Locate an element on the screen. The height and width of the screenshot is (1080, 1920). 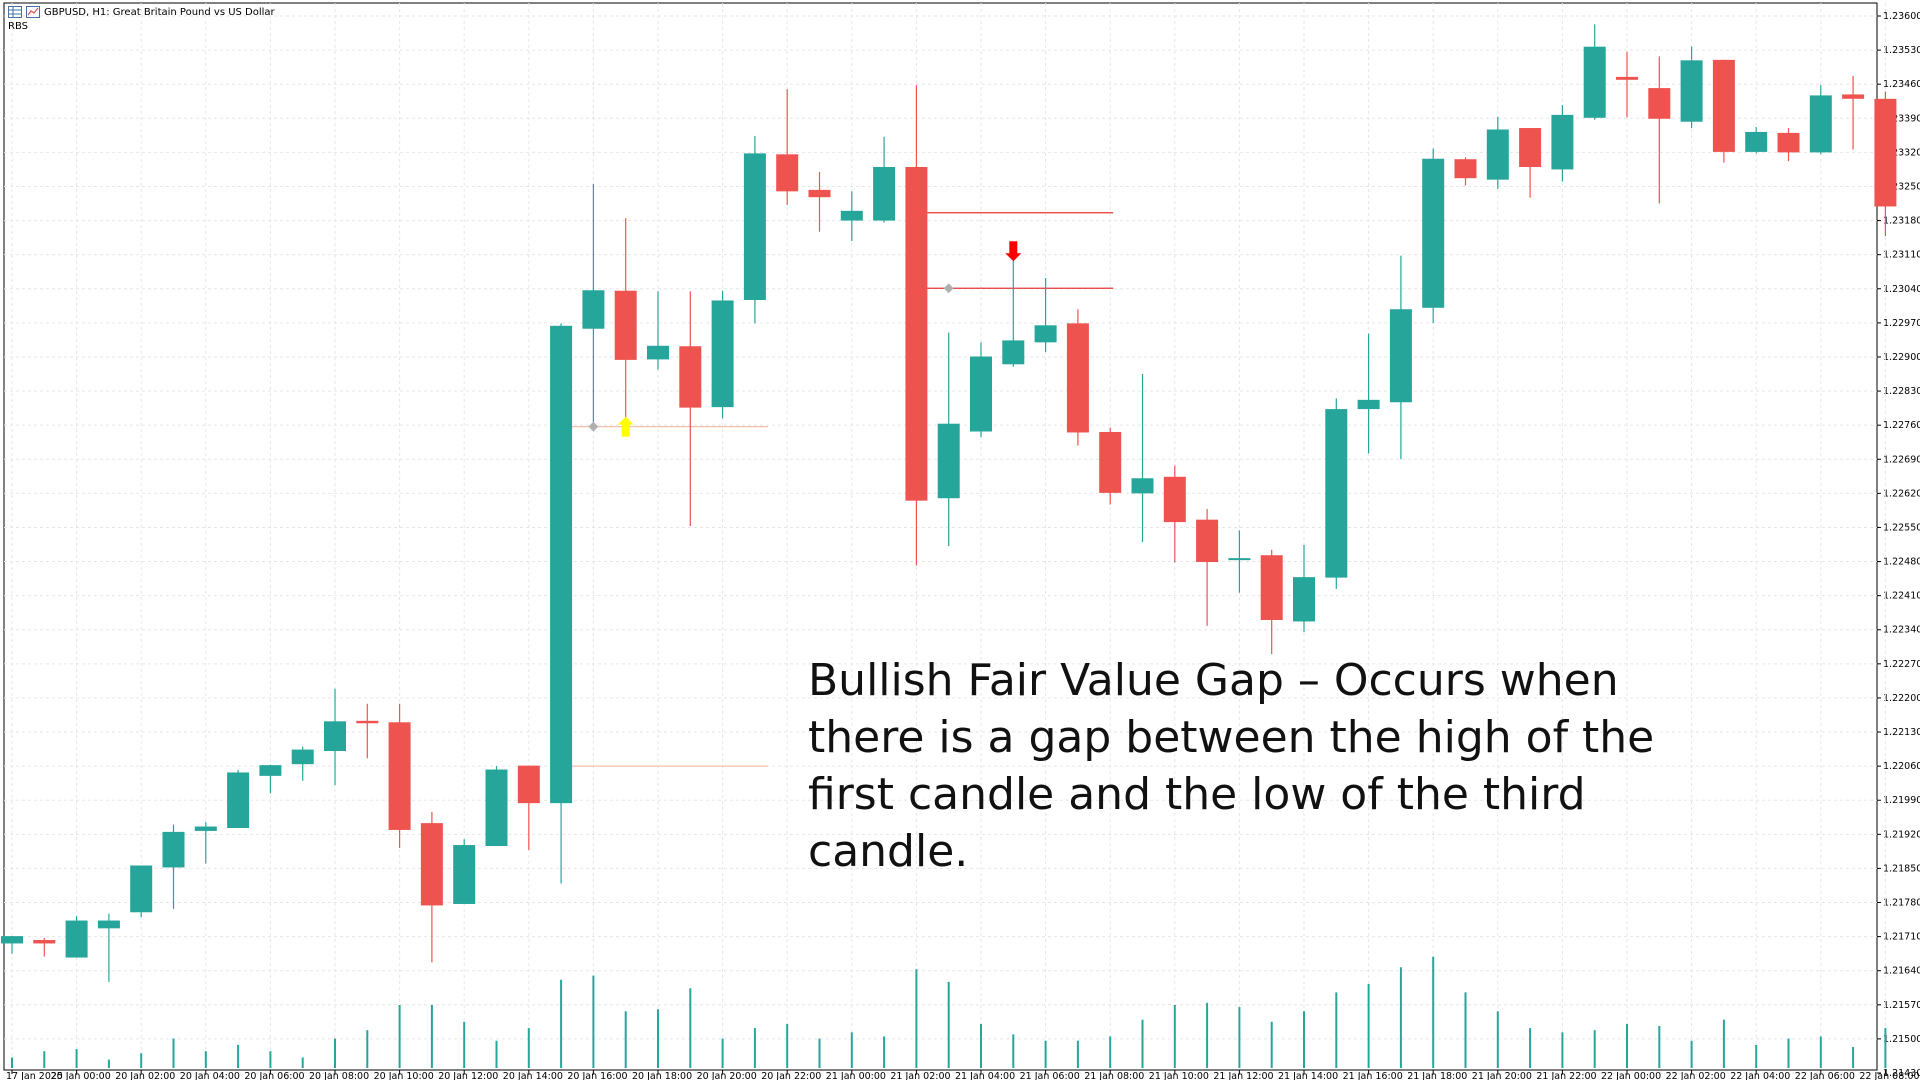
y-tick-label: 1.21780 is located at coordinates (1901, 903).